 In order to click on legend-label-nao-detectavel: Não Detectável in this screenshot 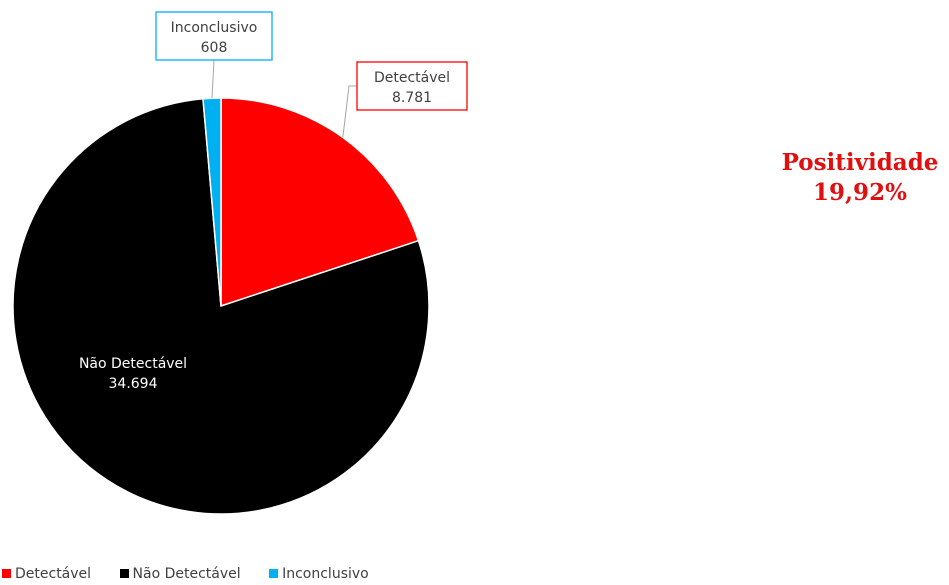, I will do `click(186, 574)`.